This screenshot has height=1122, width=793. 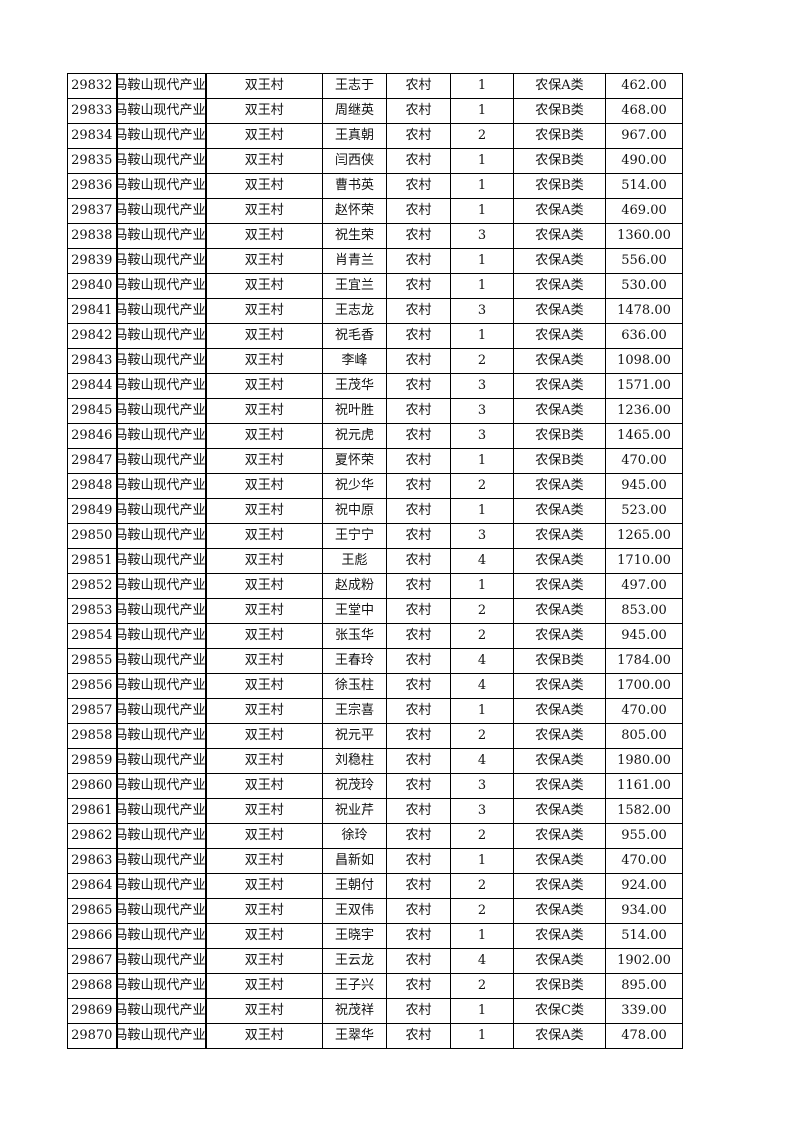 I want to click on record-id-cell: 29832, so click(x=92, y=86).